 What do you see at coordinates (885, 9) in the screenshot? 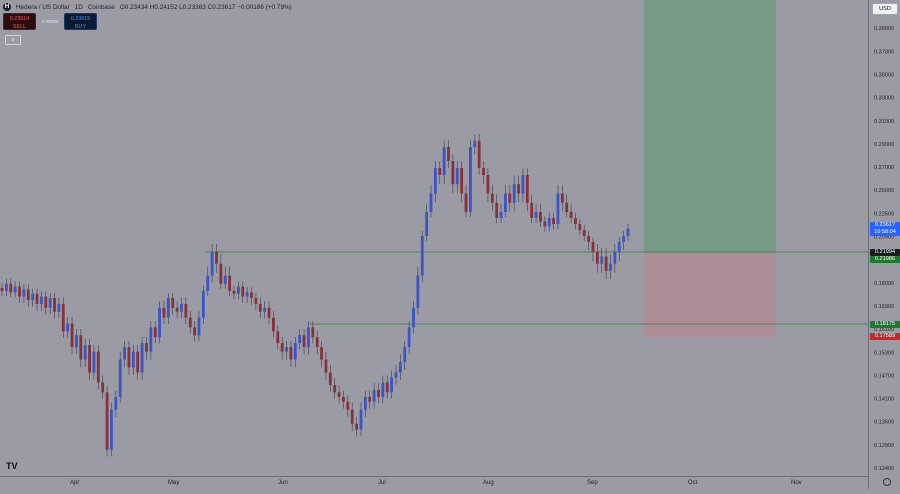
I see `currency-selector: USD` at bounding box center [885, 9].